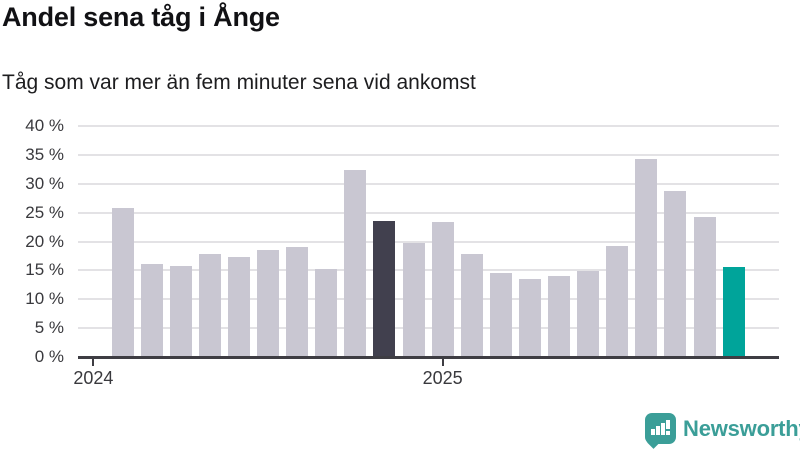 The image size is (800, 450). I want to click on y-axis-tick-label: 25 %, so click(44, 212).